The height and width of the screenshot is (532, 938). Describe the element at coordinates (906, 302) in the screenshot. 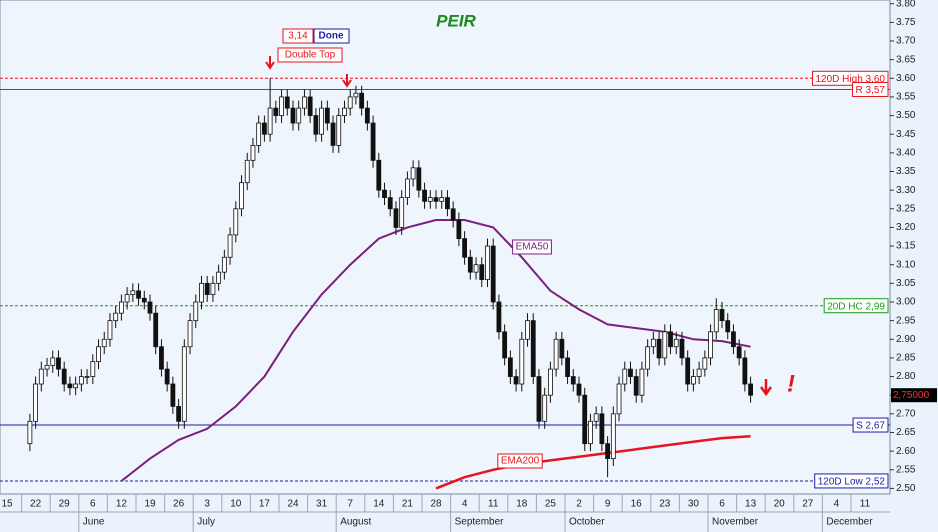

I see `y-tick-label: 3.00` at that location.